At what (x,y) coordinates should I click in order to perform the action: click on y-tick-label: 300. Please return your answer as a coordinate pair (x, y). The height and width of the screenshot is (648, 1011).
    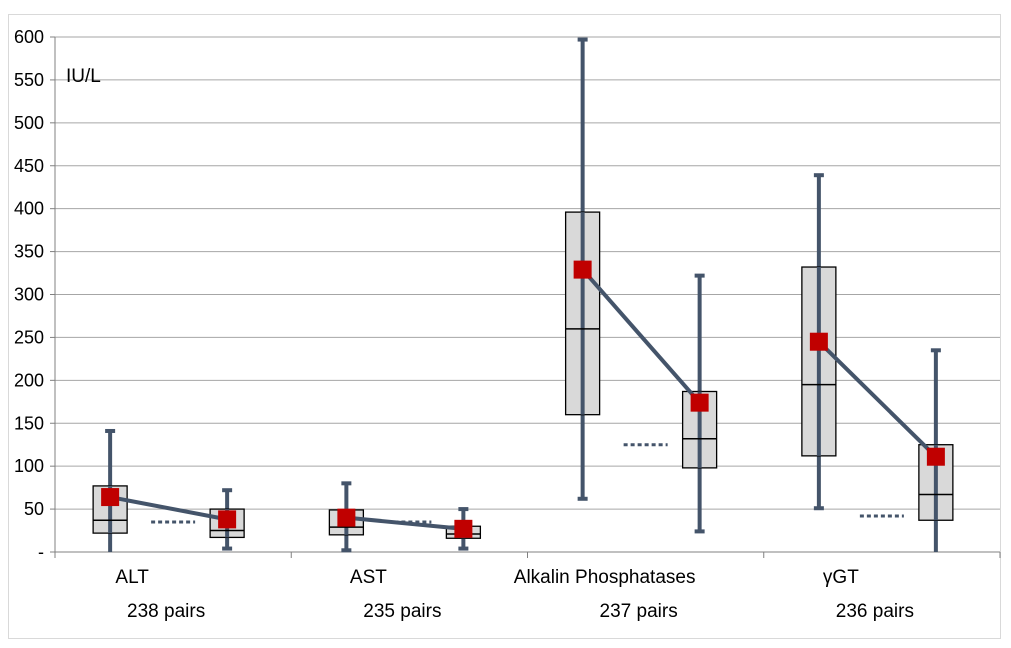
    Looking at the image, I should click on (29, 295).